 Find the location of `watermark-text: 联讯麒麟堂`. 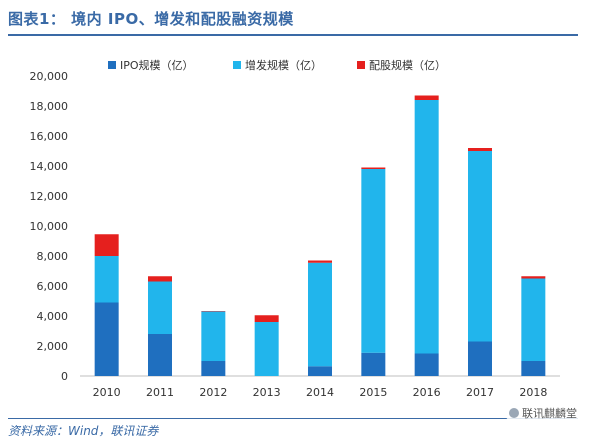

watermark-text: 联讯麒麟堂 is located at coordinates (549, 413).